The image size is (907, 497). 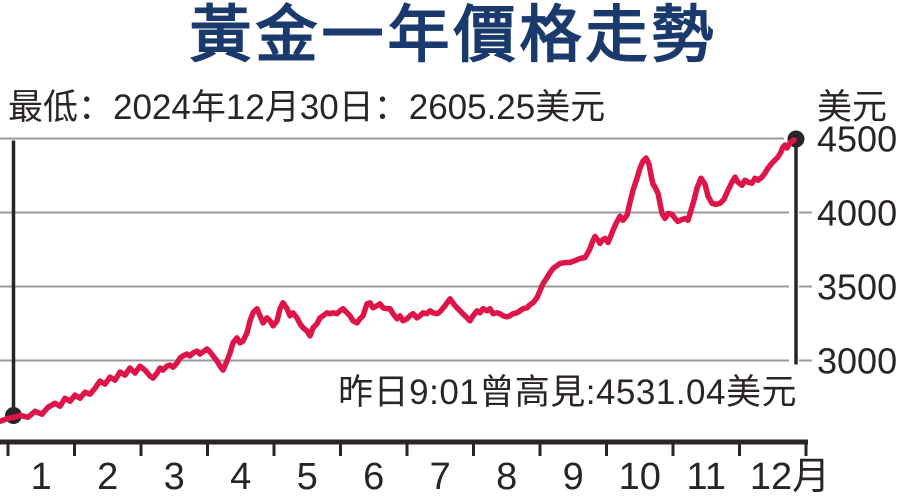 I want to click on y-tick-label: 3500, so click(x=857, y=287).